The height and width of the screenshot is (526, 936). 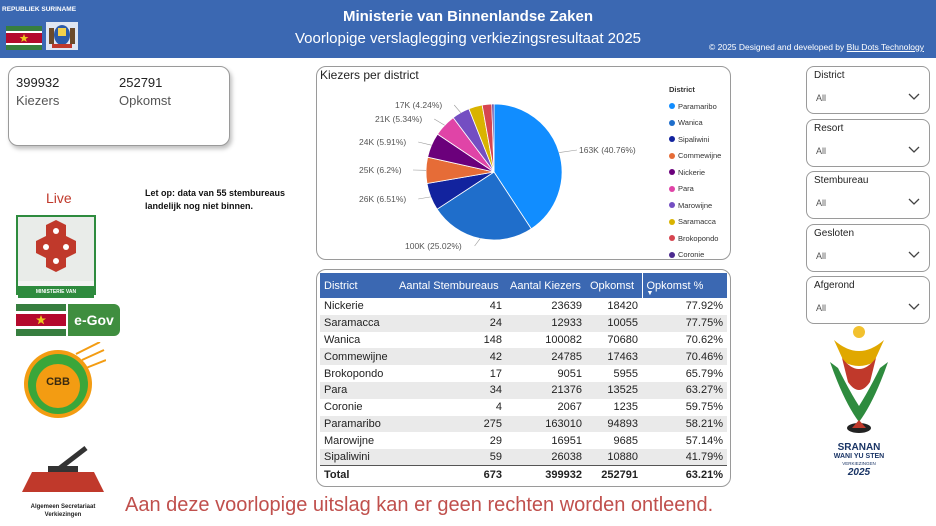 What do you see at coordinates (382, 199) in the screenshot?
I see `pie-data-label: 26K (6.51%)` at bounding box center [382, 199].